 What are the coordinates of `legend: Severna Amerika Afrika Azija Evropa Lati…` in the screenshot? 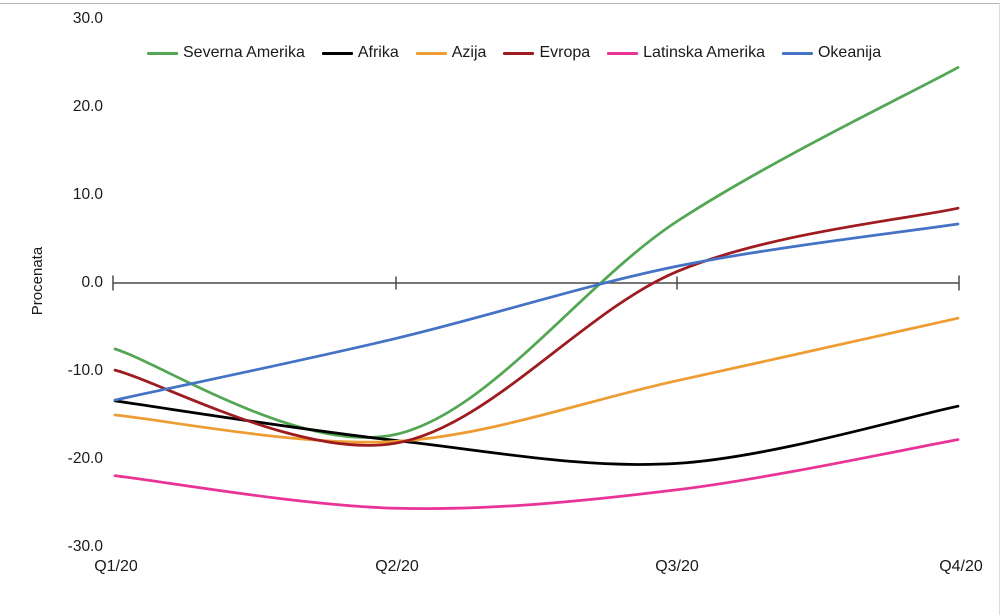 It's located at (514, 53).